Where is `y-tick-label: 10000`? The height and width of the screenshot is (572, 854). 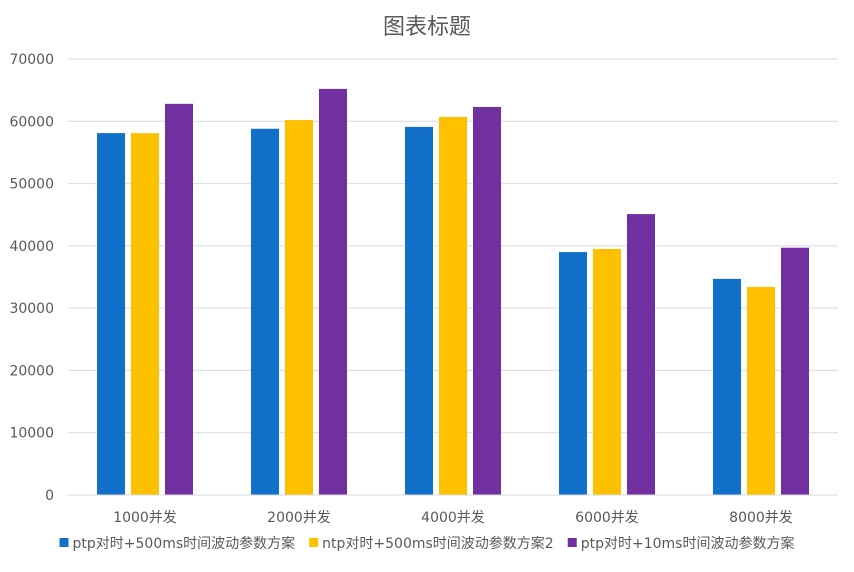 y-tick-label: 10000 is located at coordinates (31, 434).